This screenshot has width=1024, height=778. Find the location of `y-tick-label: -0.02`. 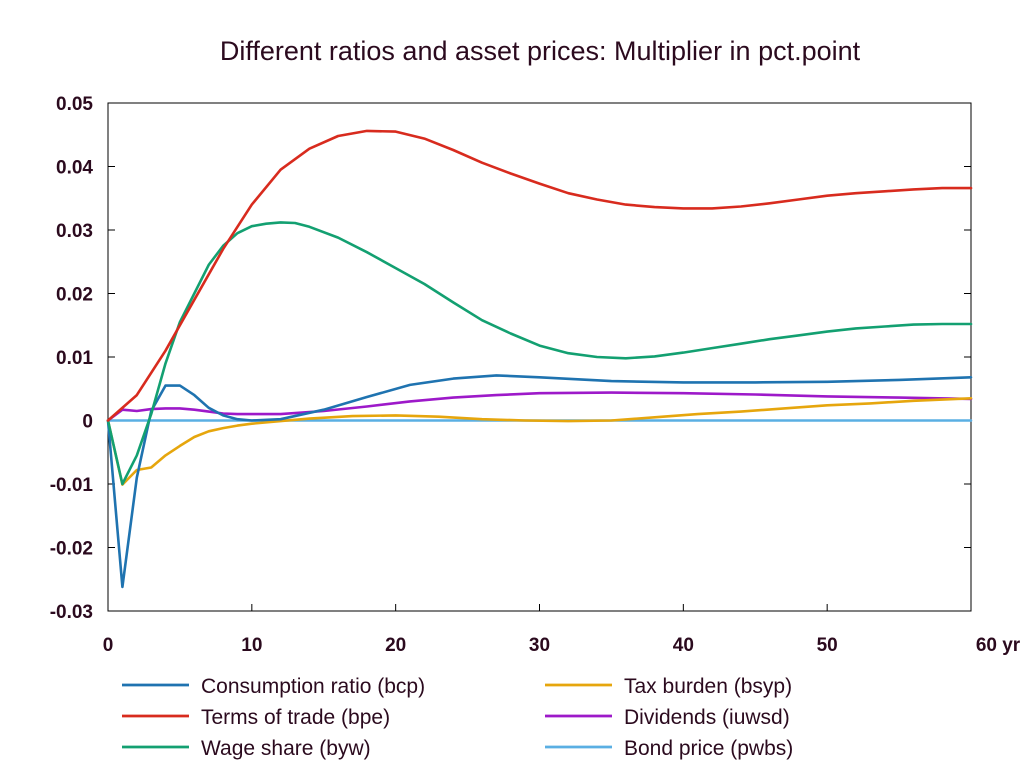

y-tick-label: -0.02 is located at coordinates (71, 549).